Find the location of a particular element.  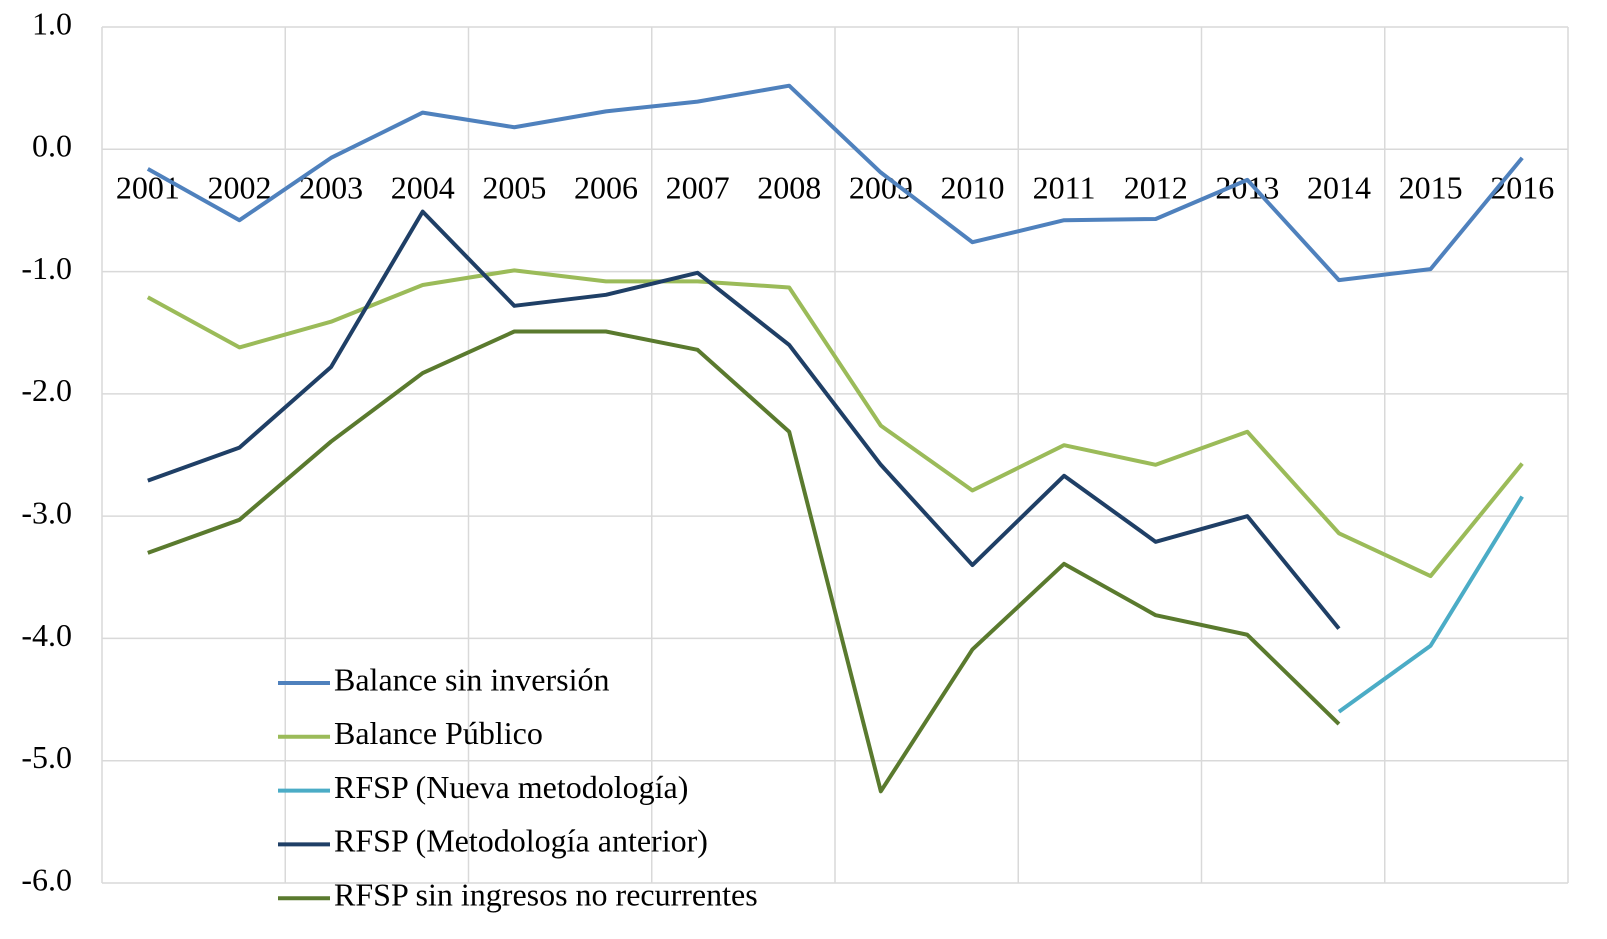

x-tick-label: 2012 is located at coordinates (1156, 188).